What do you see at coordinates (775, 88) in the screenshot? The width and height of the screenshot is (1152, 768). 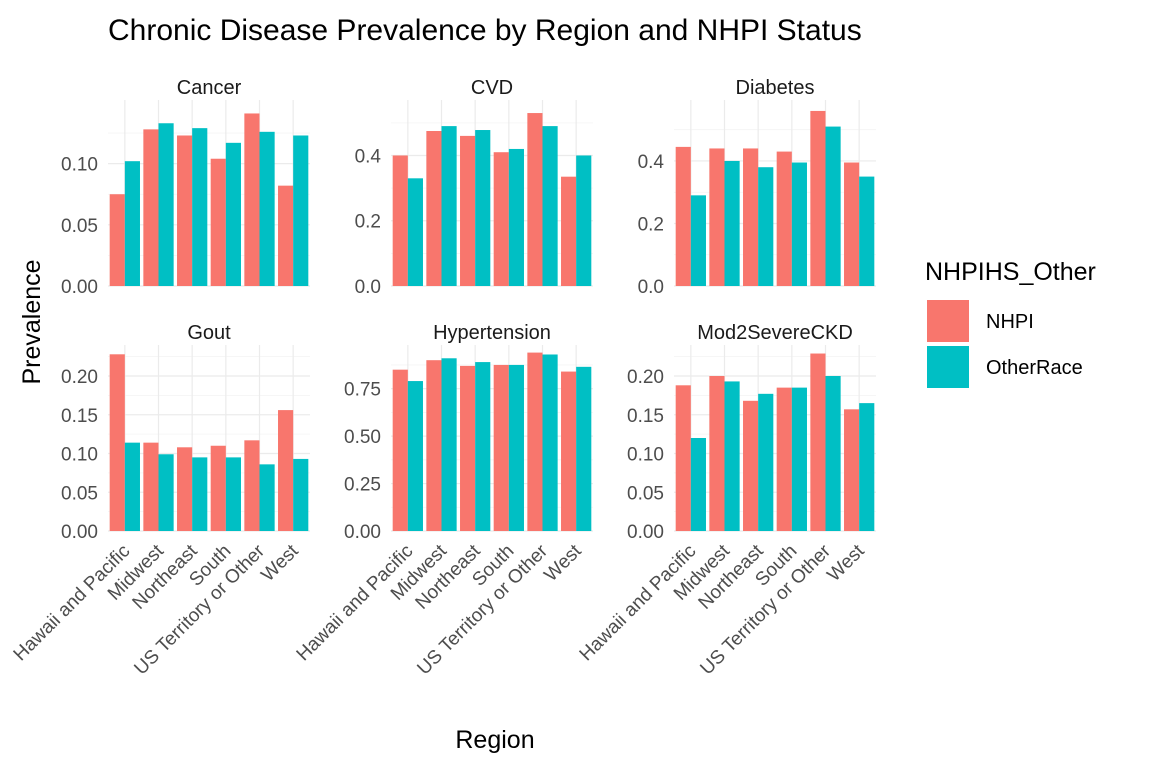 I see `panel-strip-label: Diabetes` at bounding box center [775, 88].